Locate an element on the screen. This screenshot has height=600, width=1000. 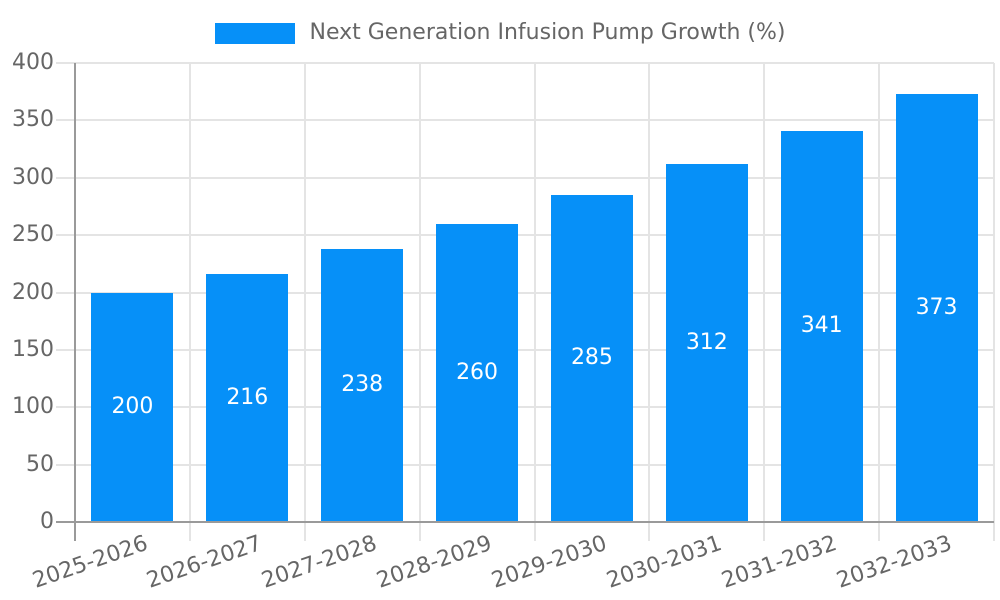
y-tick-label: 0 is located at coordinates (47, 521).